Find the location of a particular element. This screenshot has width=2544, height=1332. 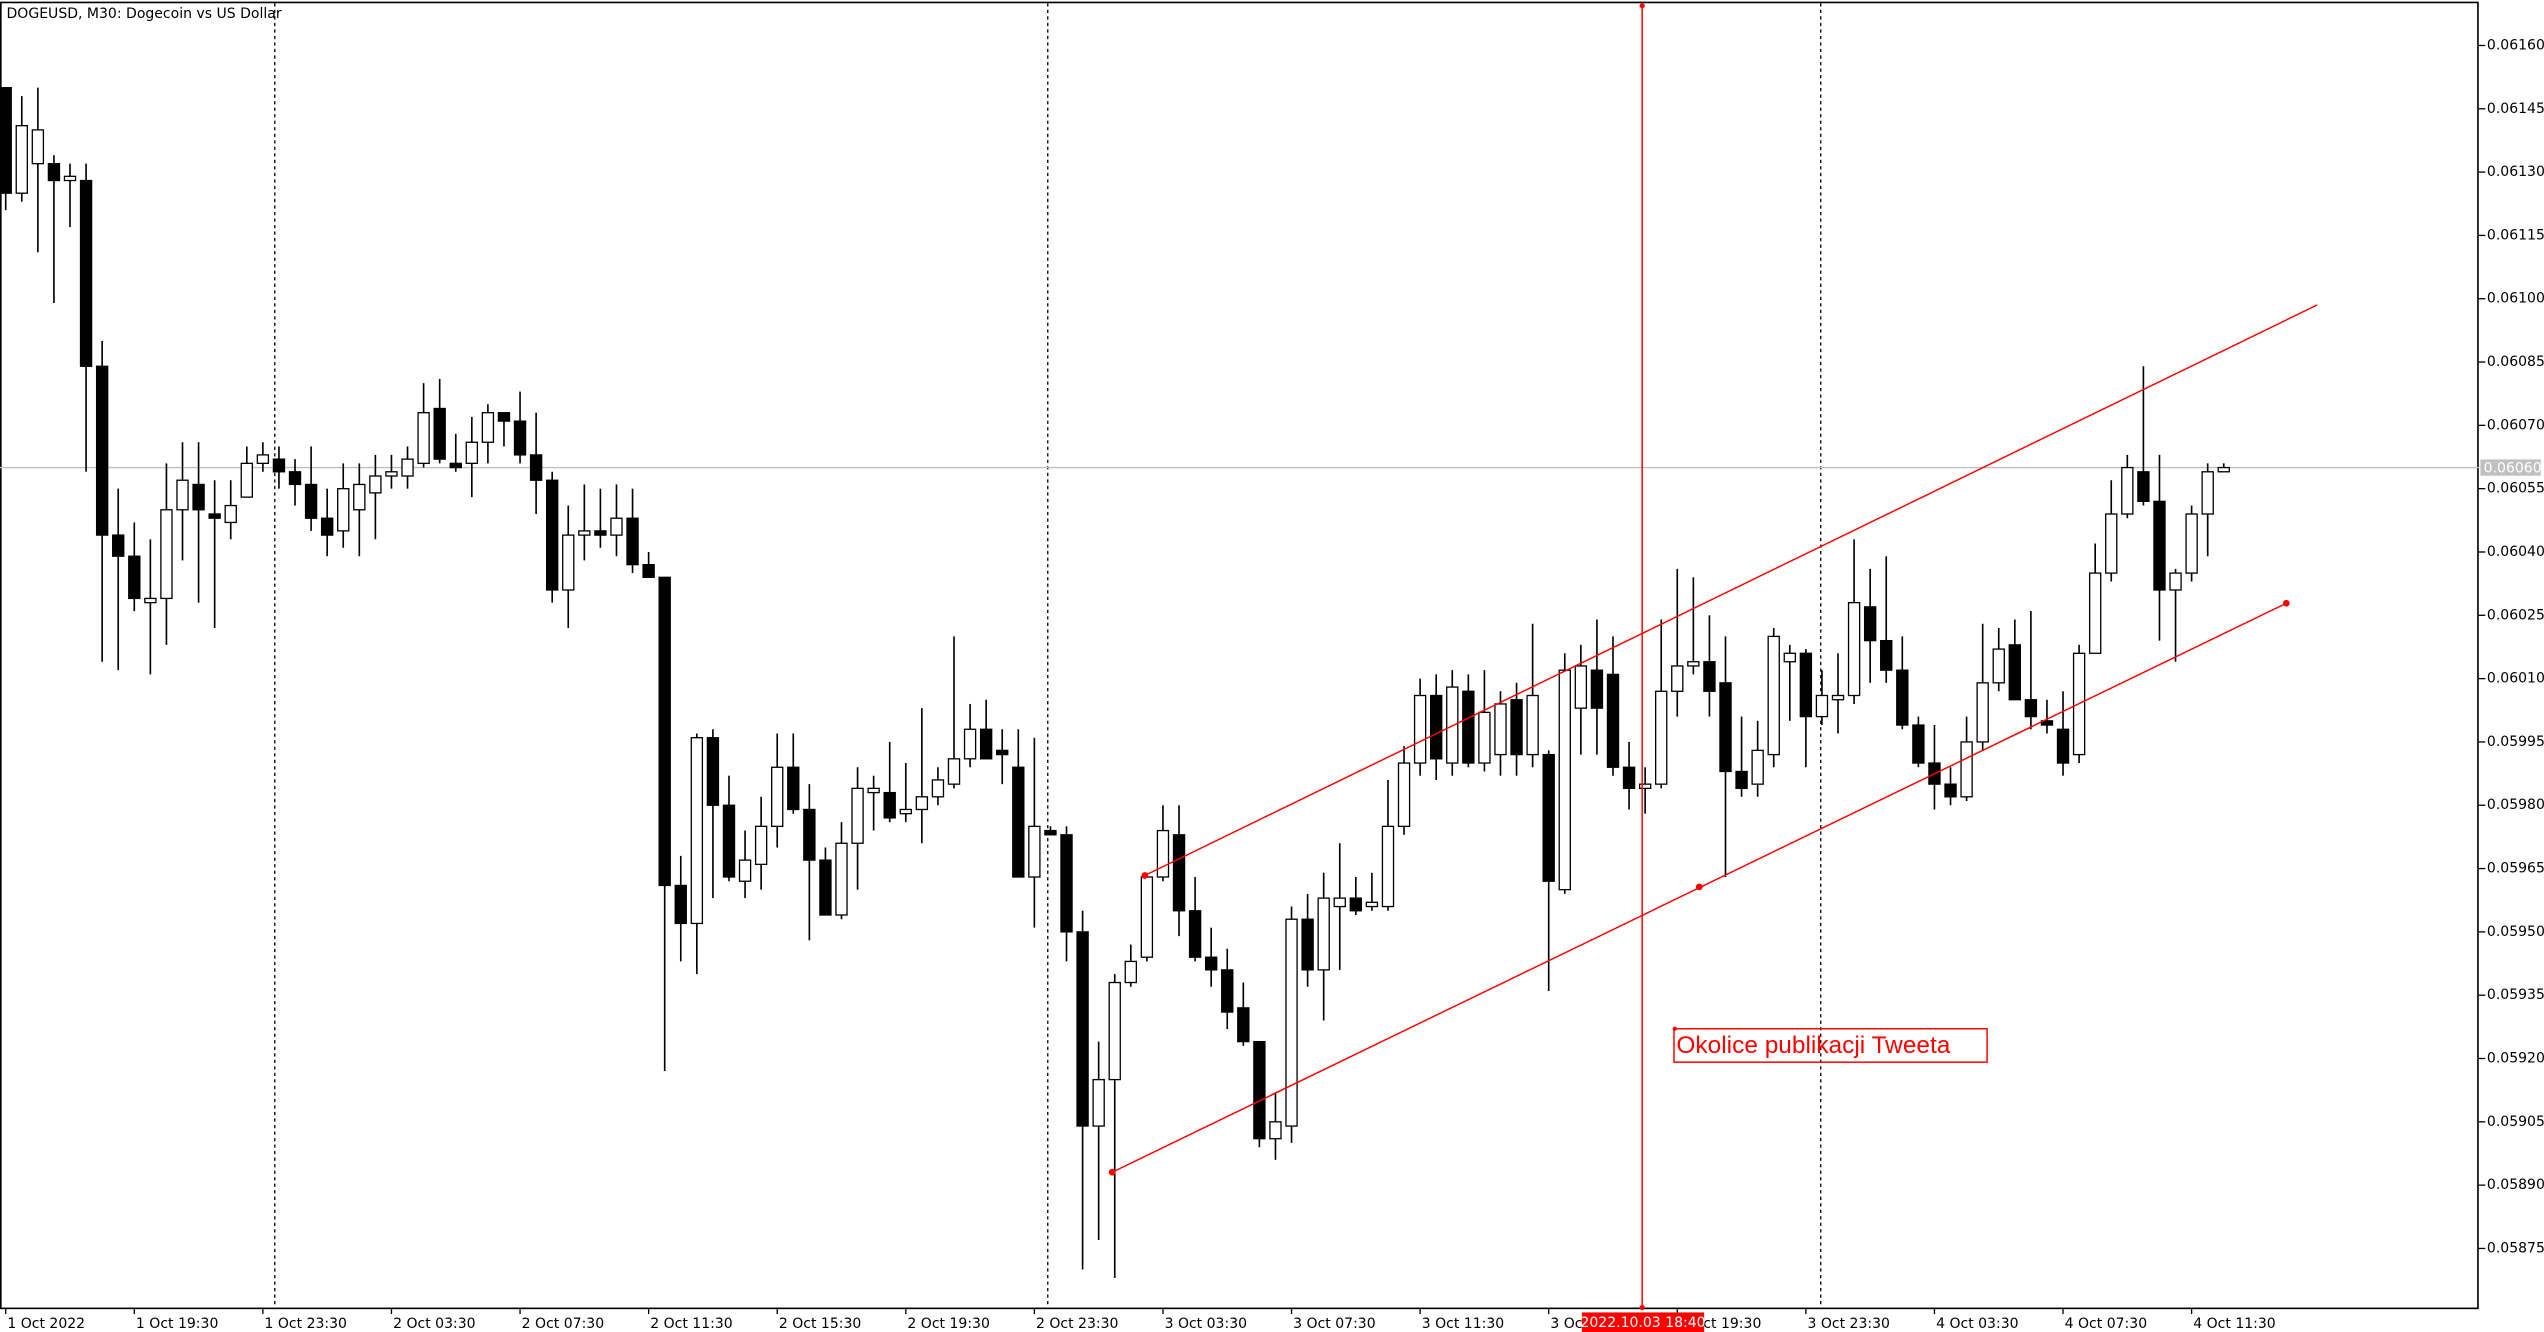

y-tick-label: 0.06115 is located at coordinates (2515, 235).